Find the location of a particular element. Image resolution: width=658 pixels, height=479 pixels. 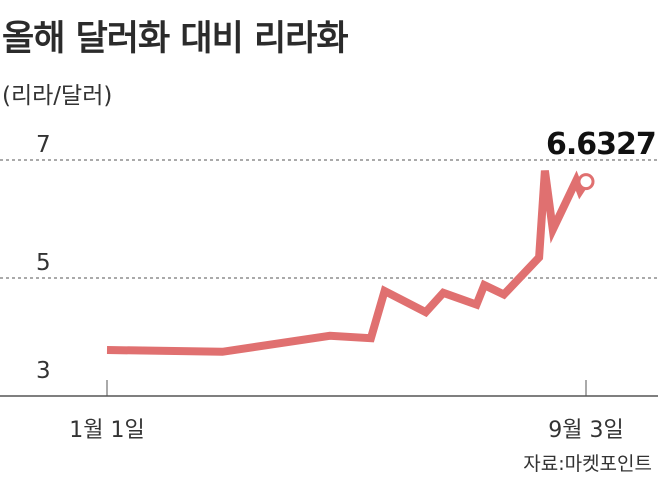

y-tick-label: 7 is located at coordinates (43, 145).